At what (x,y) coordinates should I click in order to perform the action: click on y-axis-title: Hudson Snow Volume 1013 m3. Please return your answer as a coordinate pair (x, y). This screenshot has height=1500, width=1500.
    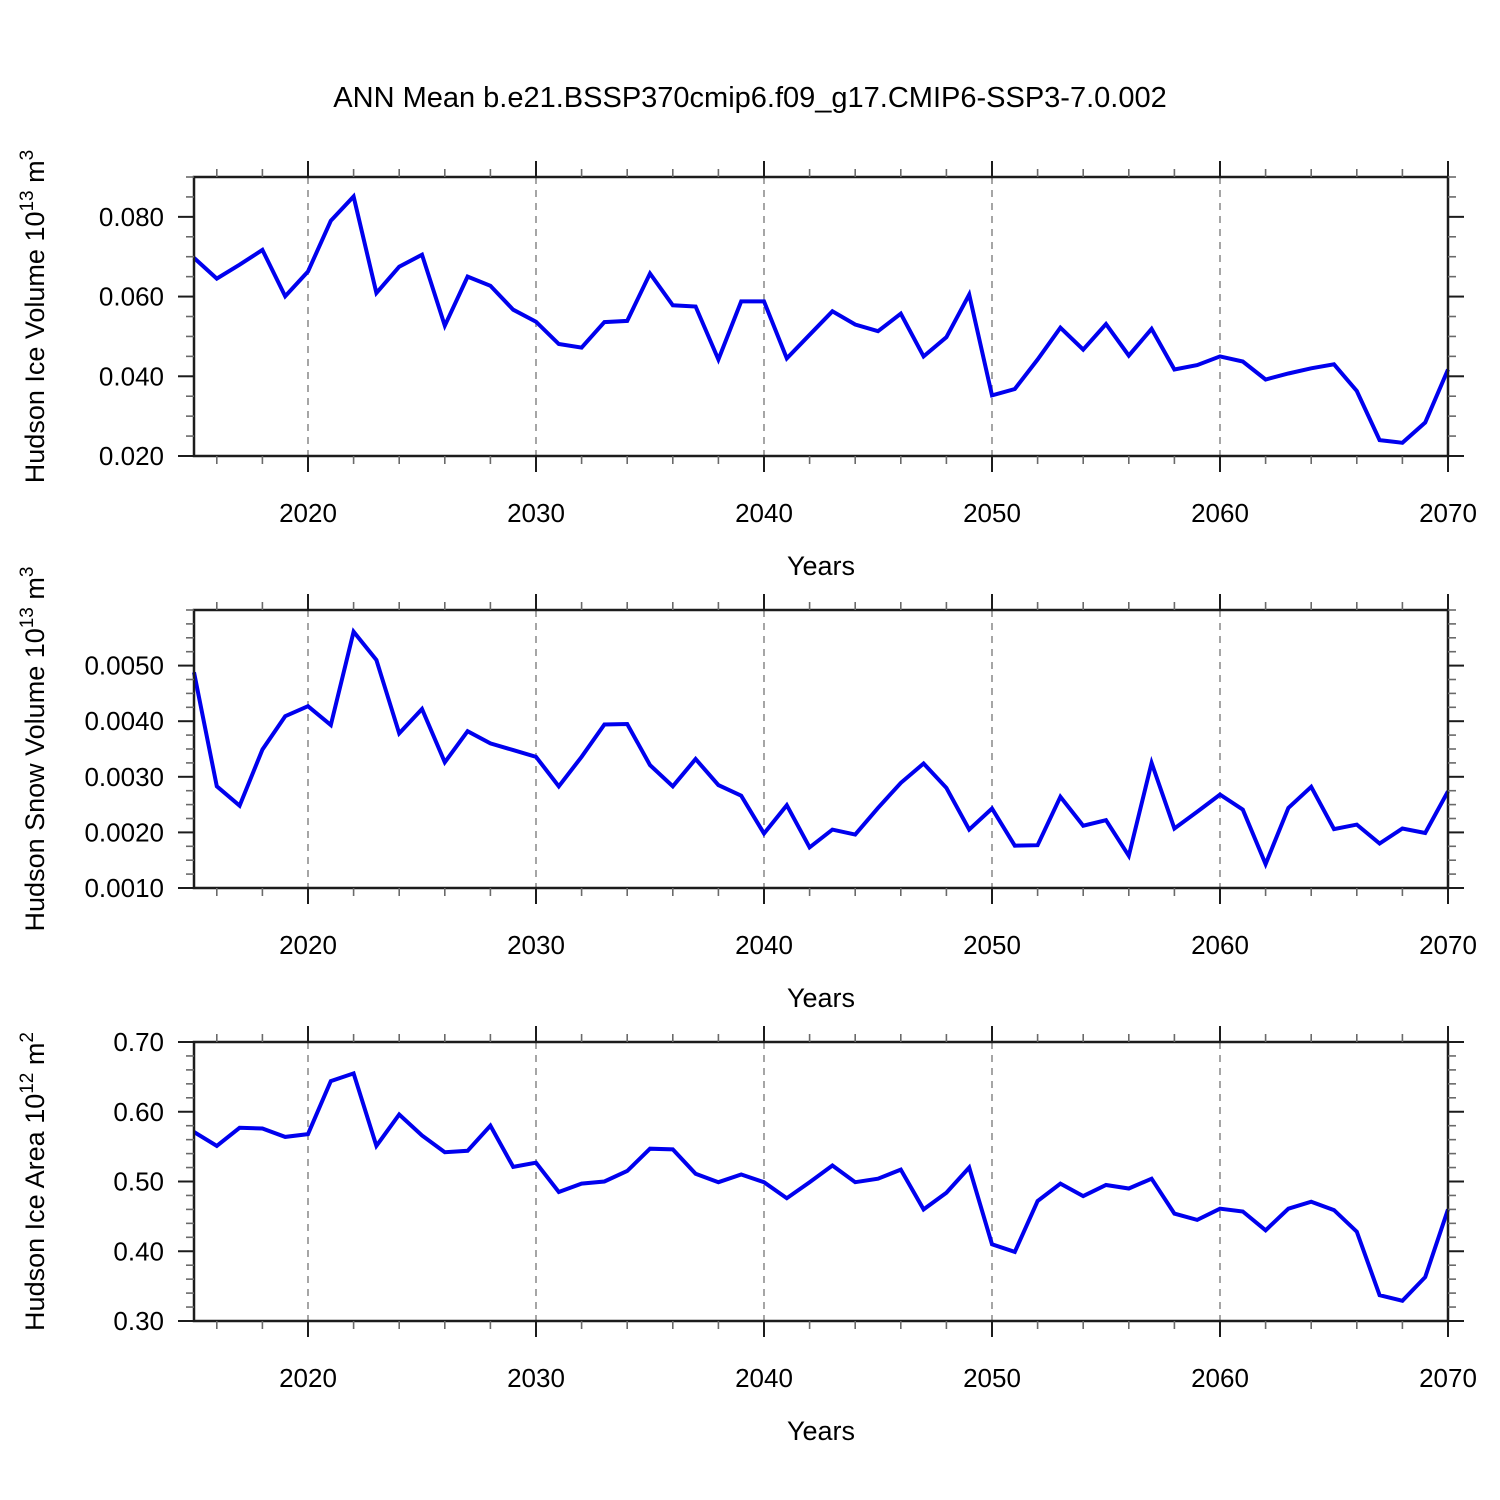
    Looking at the image, I should click on (33, 749).